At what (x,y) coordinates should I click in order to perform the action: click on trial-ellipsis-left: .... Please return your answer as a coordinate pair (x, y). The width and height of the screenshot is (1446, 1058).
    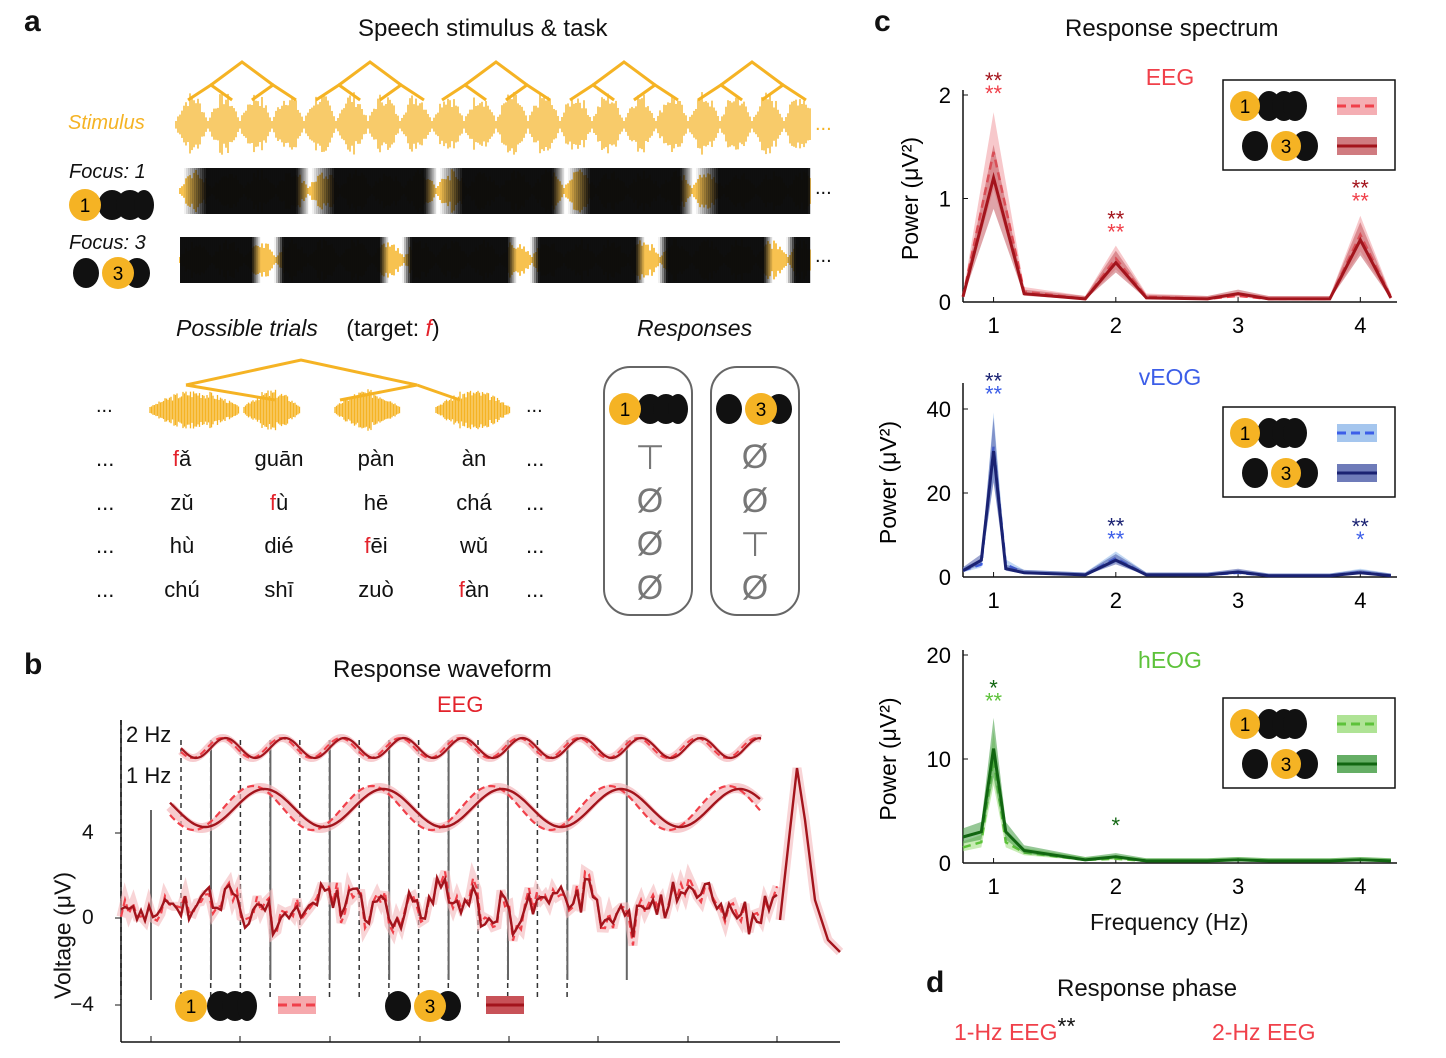
    Looking at the image, I should click on (104, 406).